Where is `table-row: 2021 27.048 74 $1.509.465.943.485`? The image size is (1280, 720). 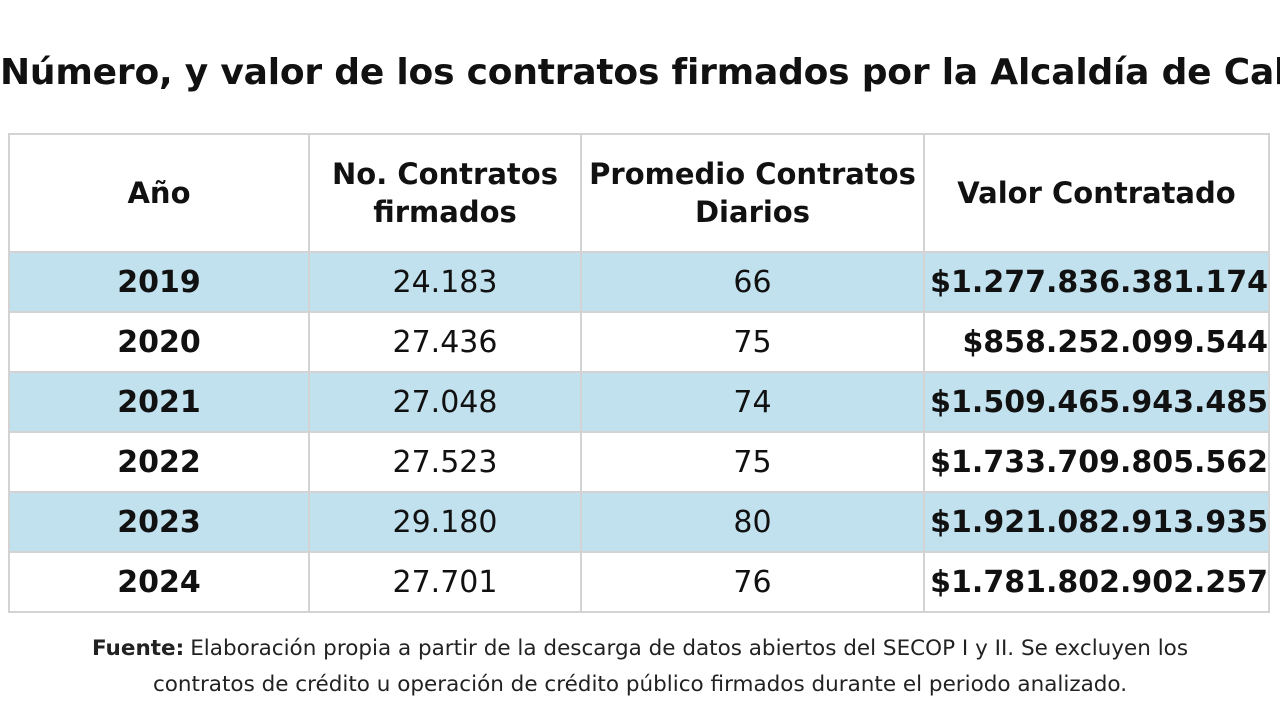
table-row: 2021 27.048 74 $1.509.465.943.485 is located at coordinates (639, 402).